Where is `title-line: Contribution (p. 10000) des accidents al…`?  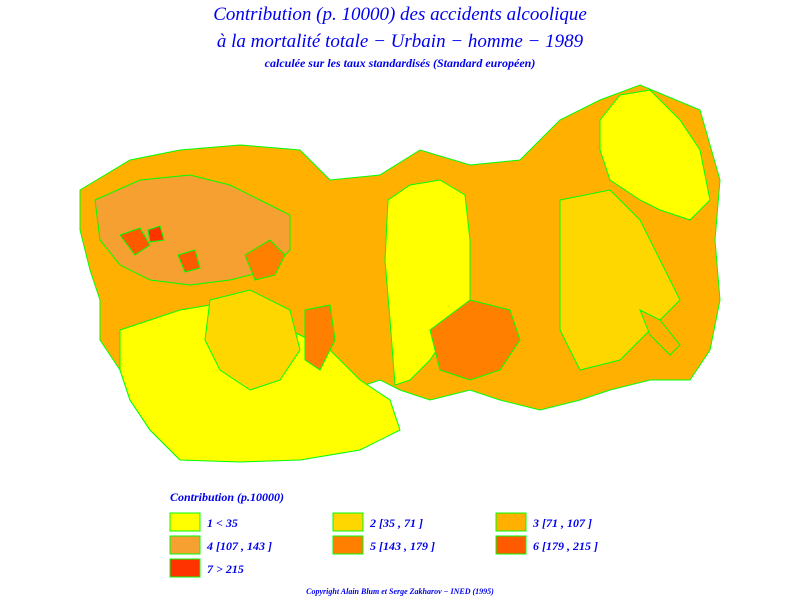
title-line: Contribution (p. 10000) des accidents al… is located at coordinates (400, 14).